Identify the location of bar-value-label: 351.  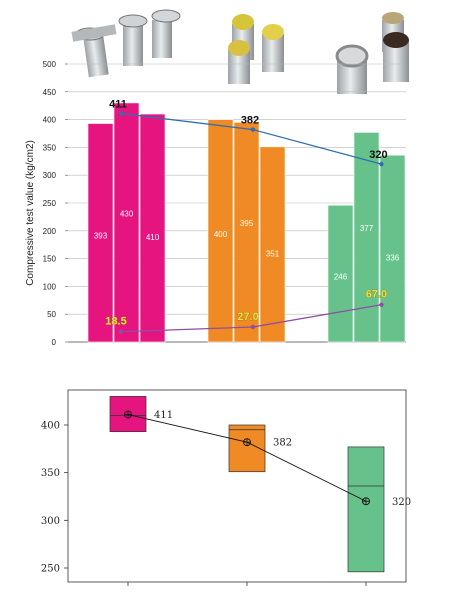
(273, 253).